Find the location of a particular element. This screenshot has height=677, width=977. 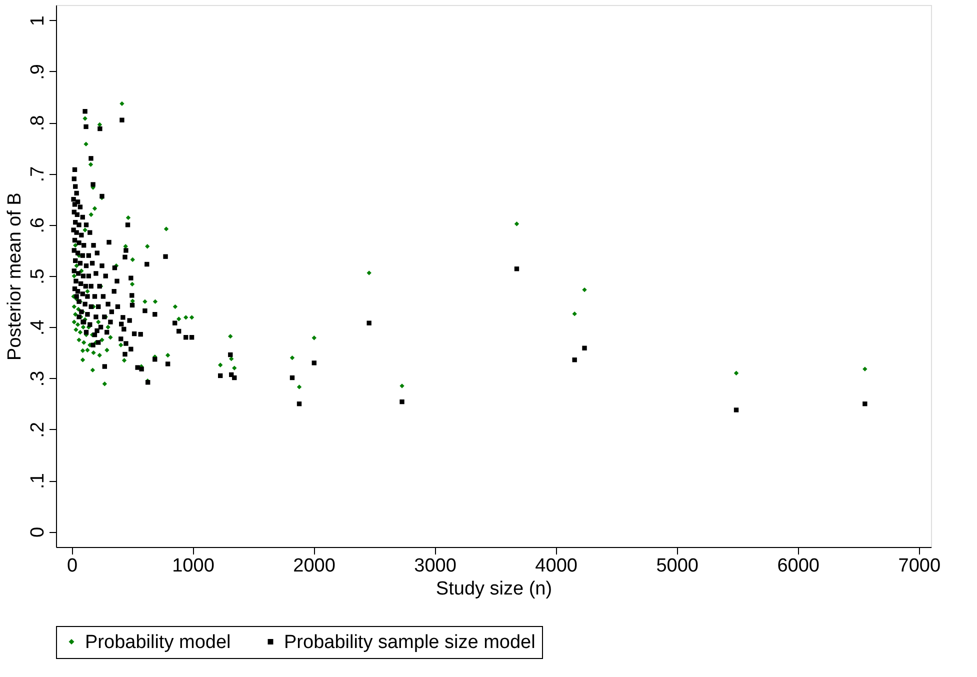

y-tick-label: .4 is located at coordinates (38, 327).